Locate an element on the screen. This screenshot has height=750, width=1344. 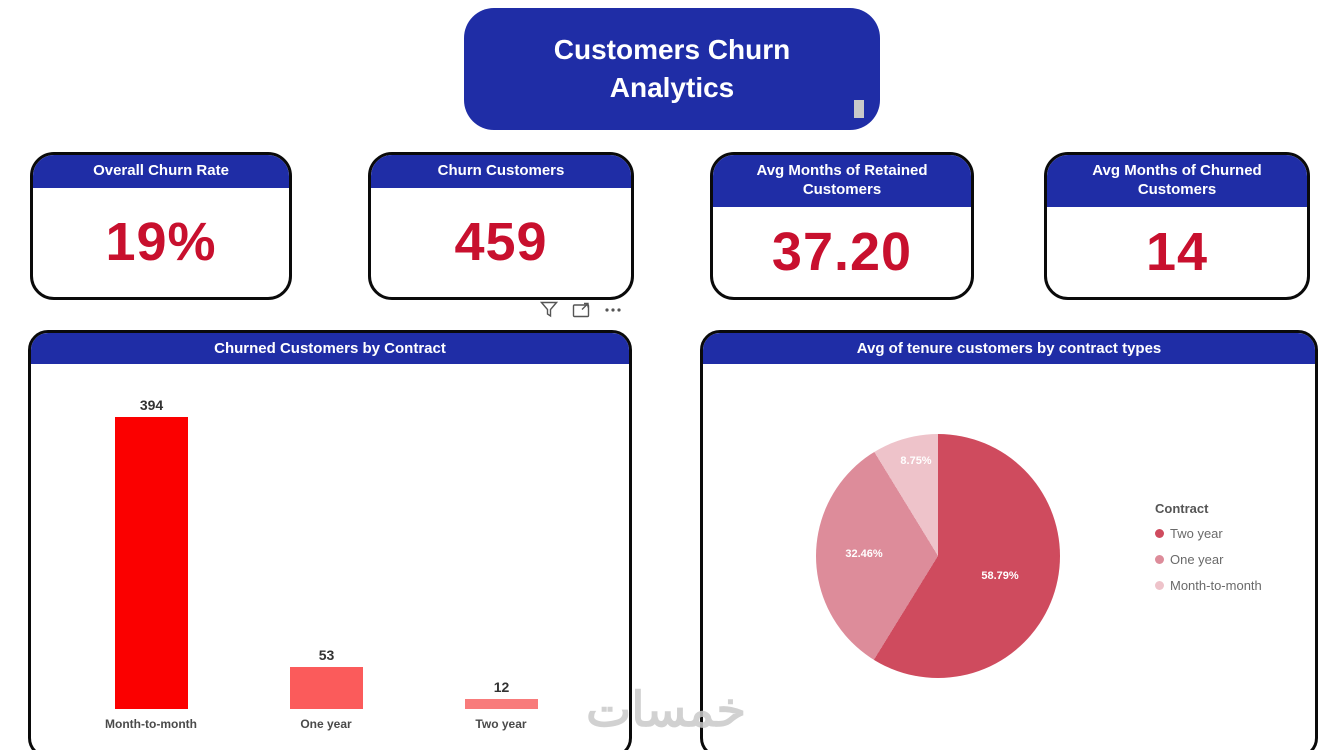
filter-icon is located at coordinates (549, 309).